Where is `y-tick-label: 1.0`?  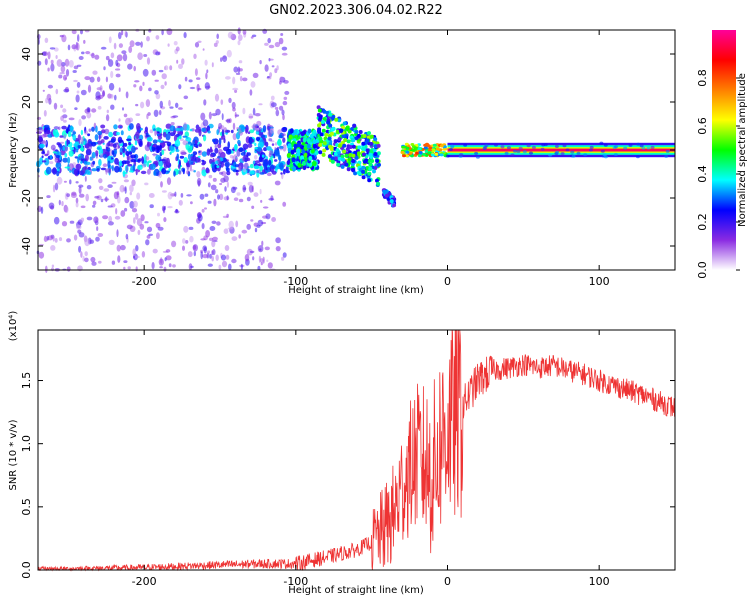 y-tick-label: 1.0 is located at coordinates (26, 444).